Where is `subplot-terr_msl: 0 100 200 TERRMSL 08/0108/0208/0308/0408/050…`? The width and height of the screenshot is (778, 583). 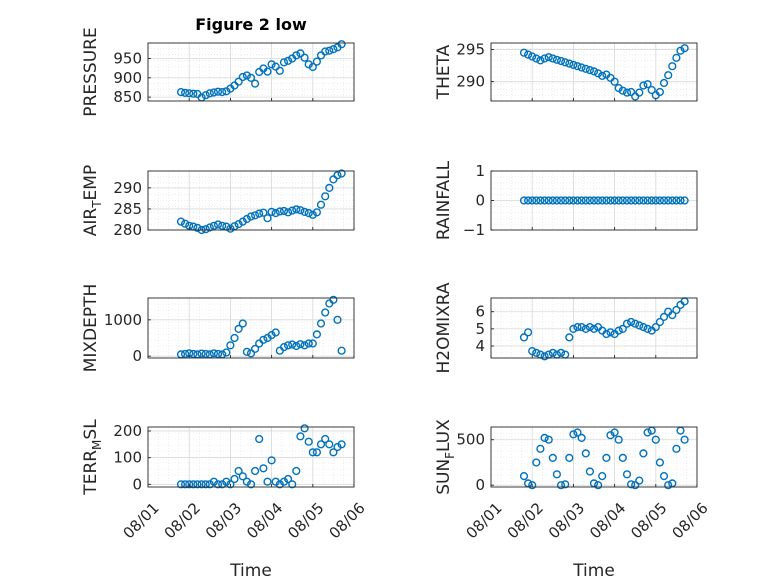 subplot-terr_msl: 0 100 200 TERRMSL 08/0108/0208/0308/0408/050… is located at coordinates (225, 481).